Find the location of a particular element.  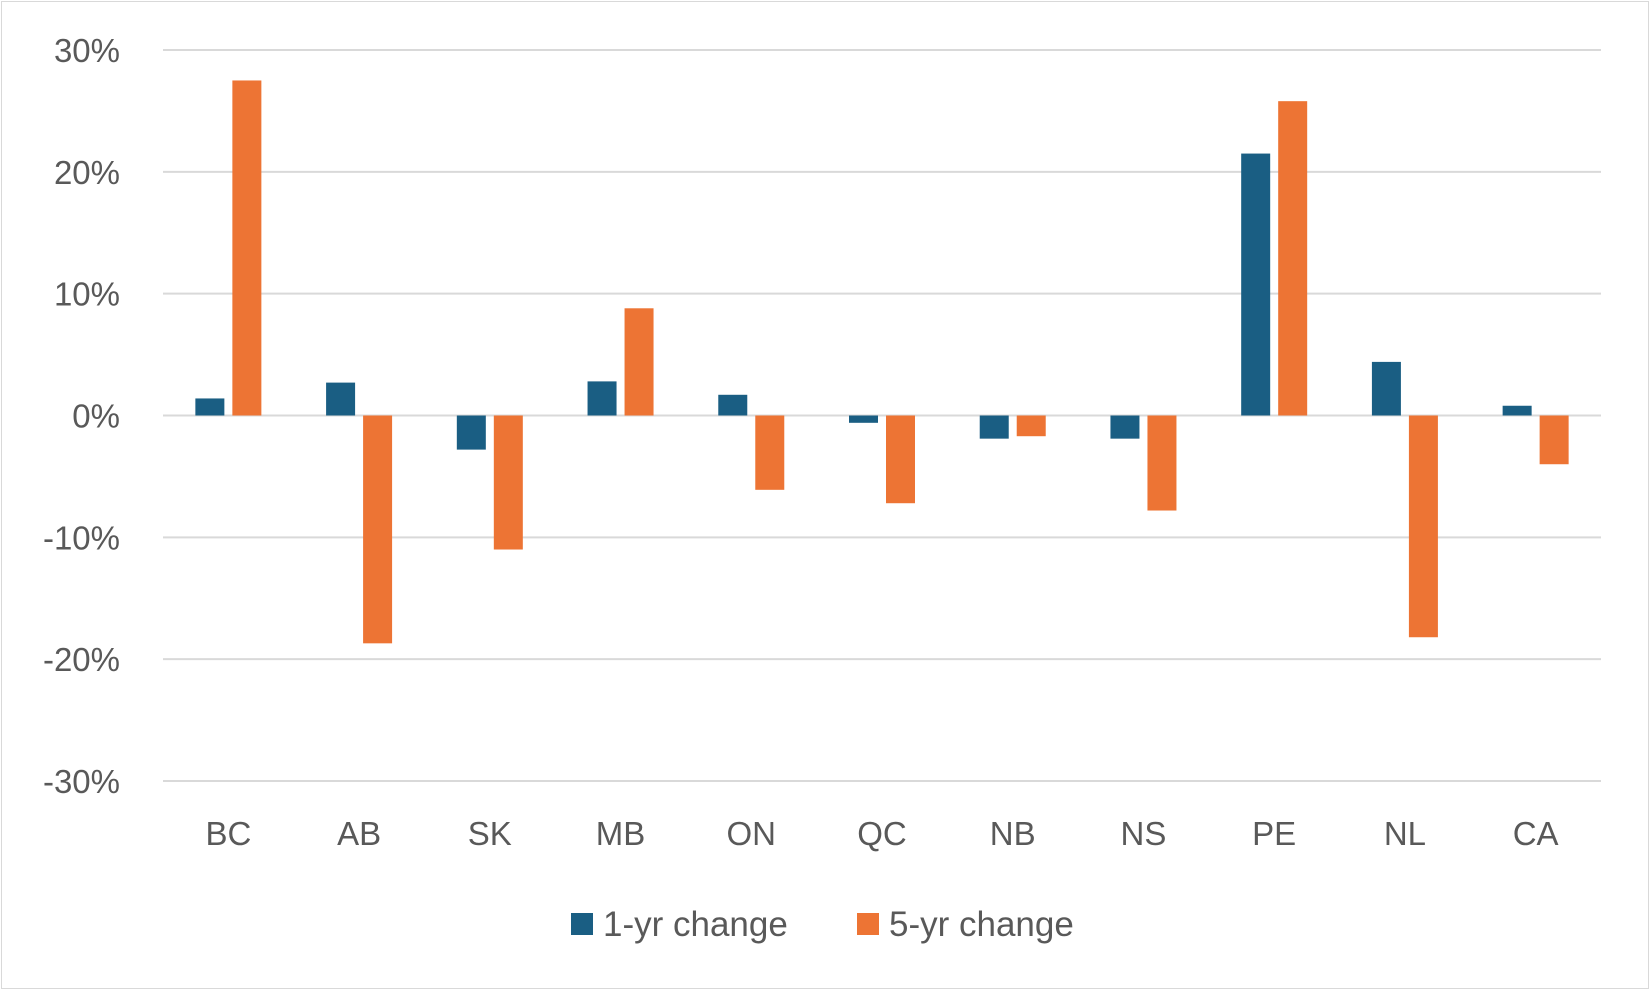

bar-5yr-mb is located at coordinates (639, 362).